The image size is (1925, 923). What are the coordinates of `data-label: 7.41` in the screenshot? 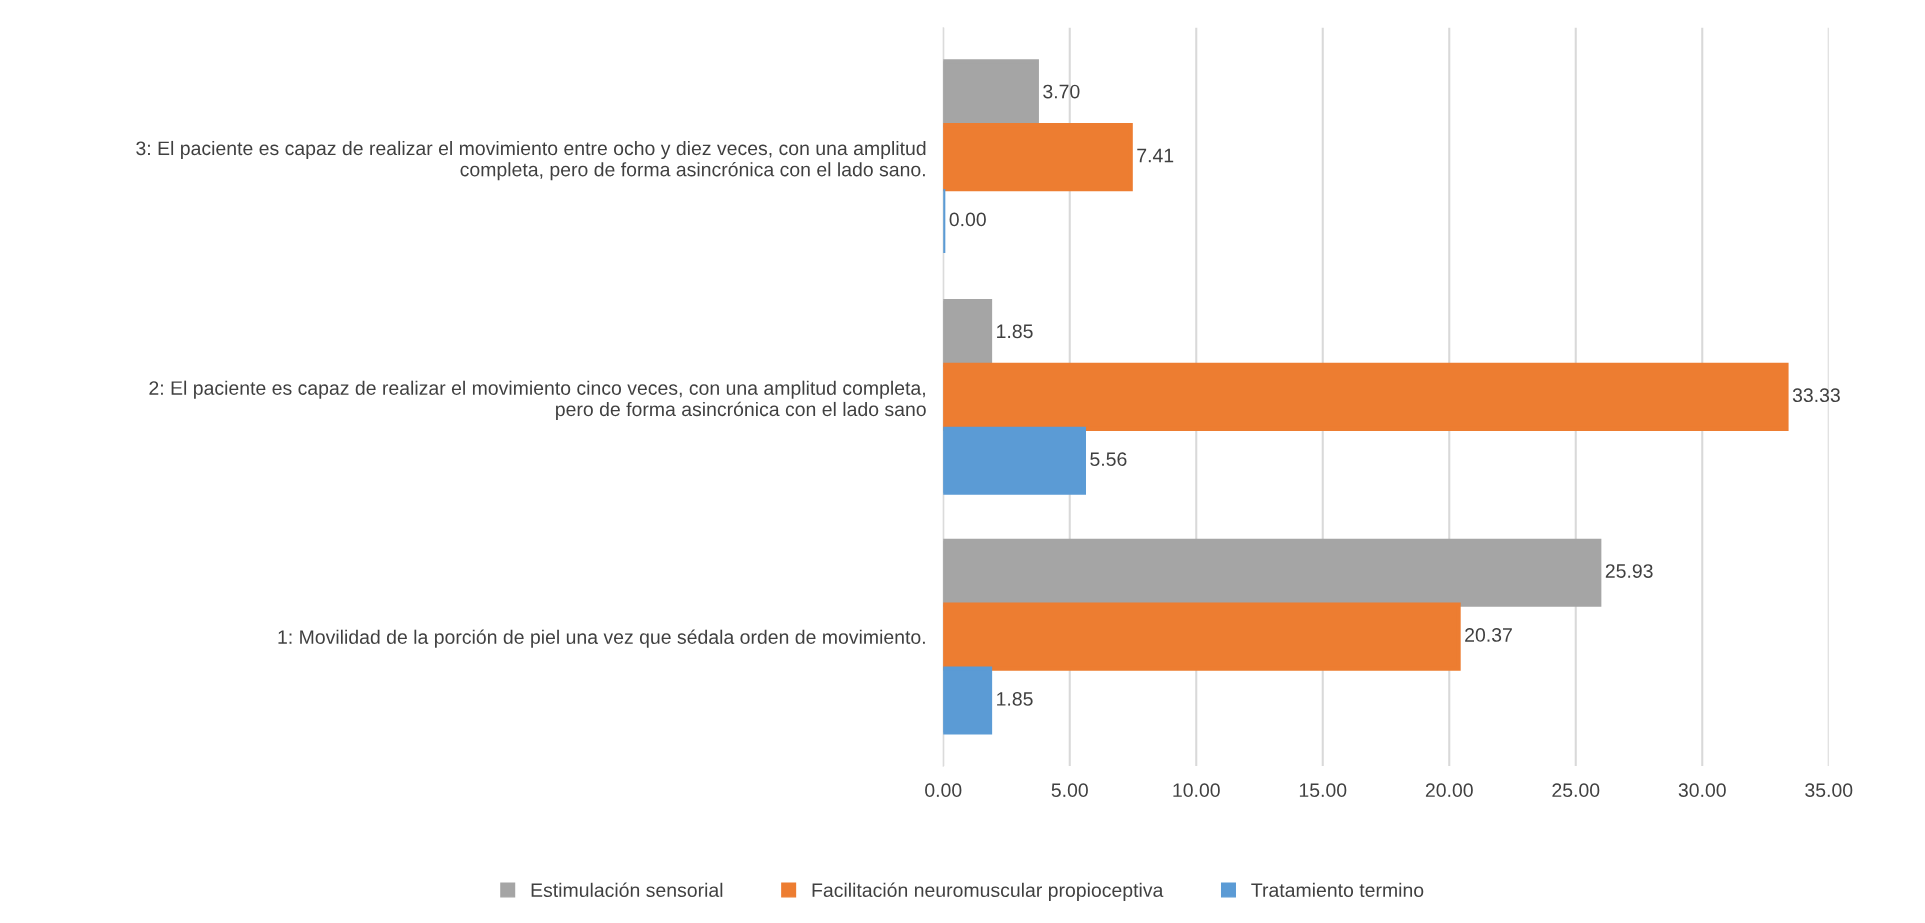 It's located at (1155, 155).